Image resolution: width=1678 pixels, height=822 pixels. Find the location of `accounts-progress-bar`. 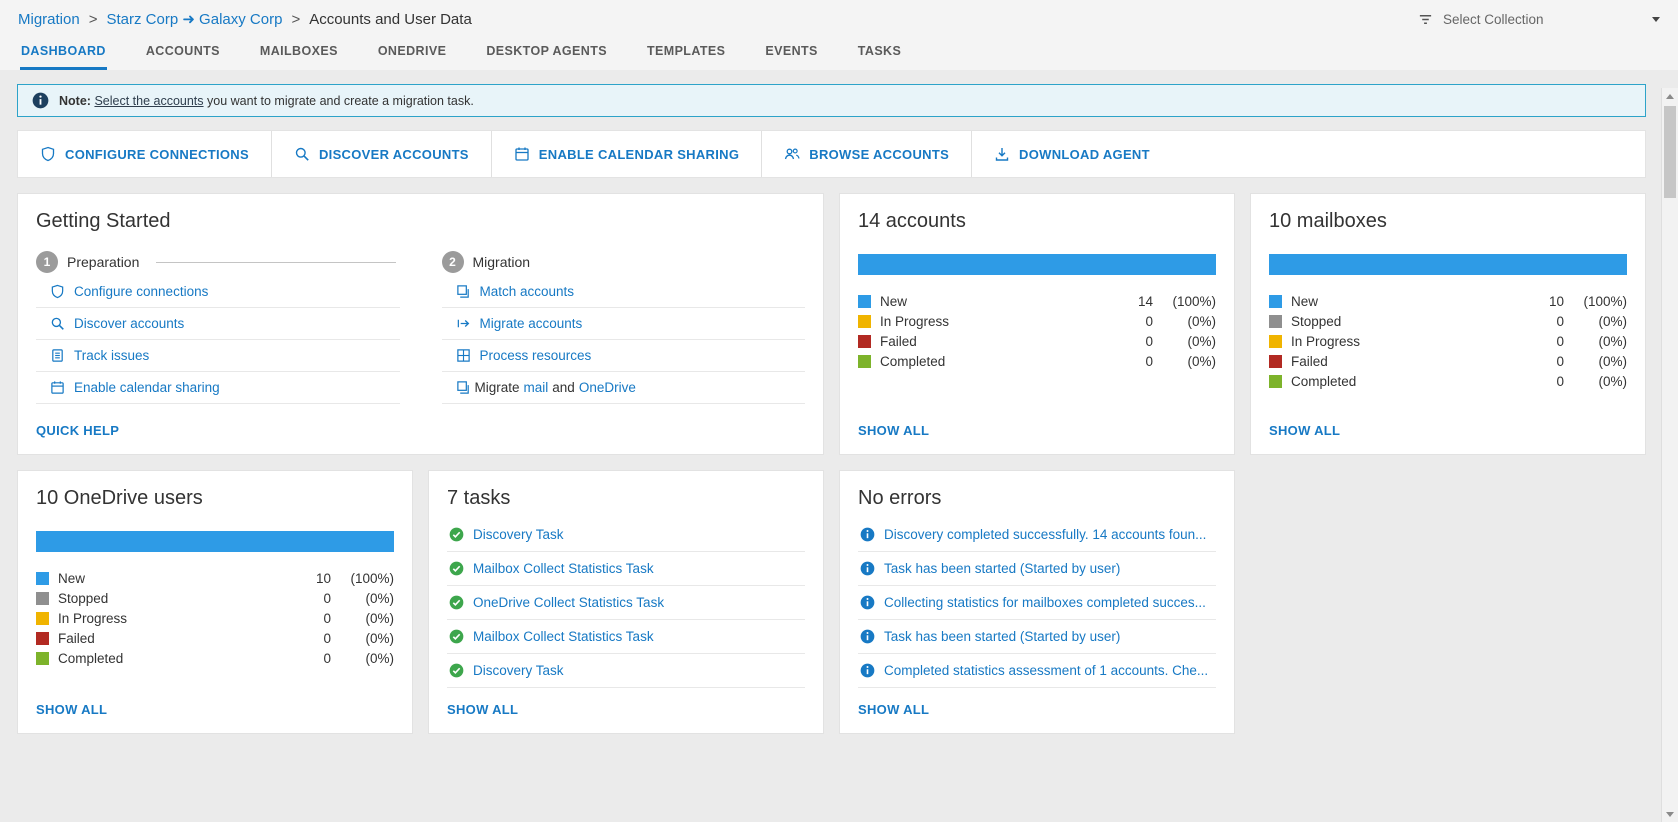

accounts-progress-bar is located at coordinates (1037, 264).